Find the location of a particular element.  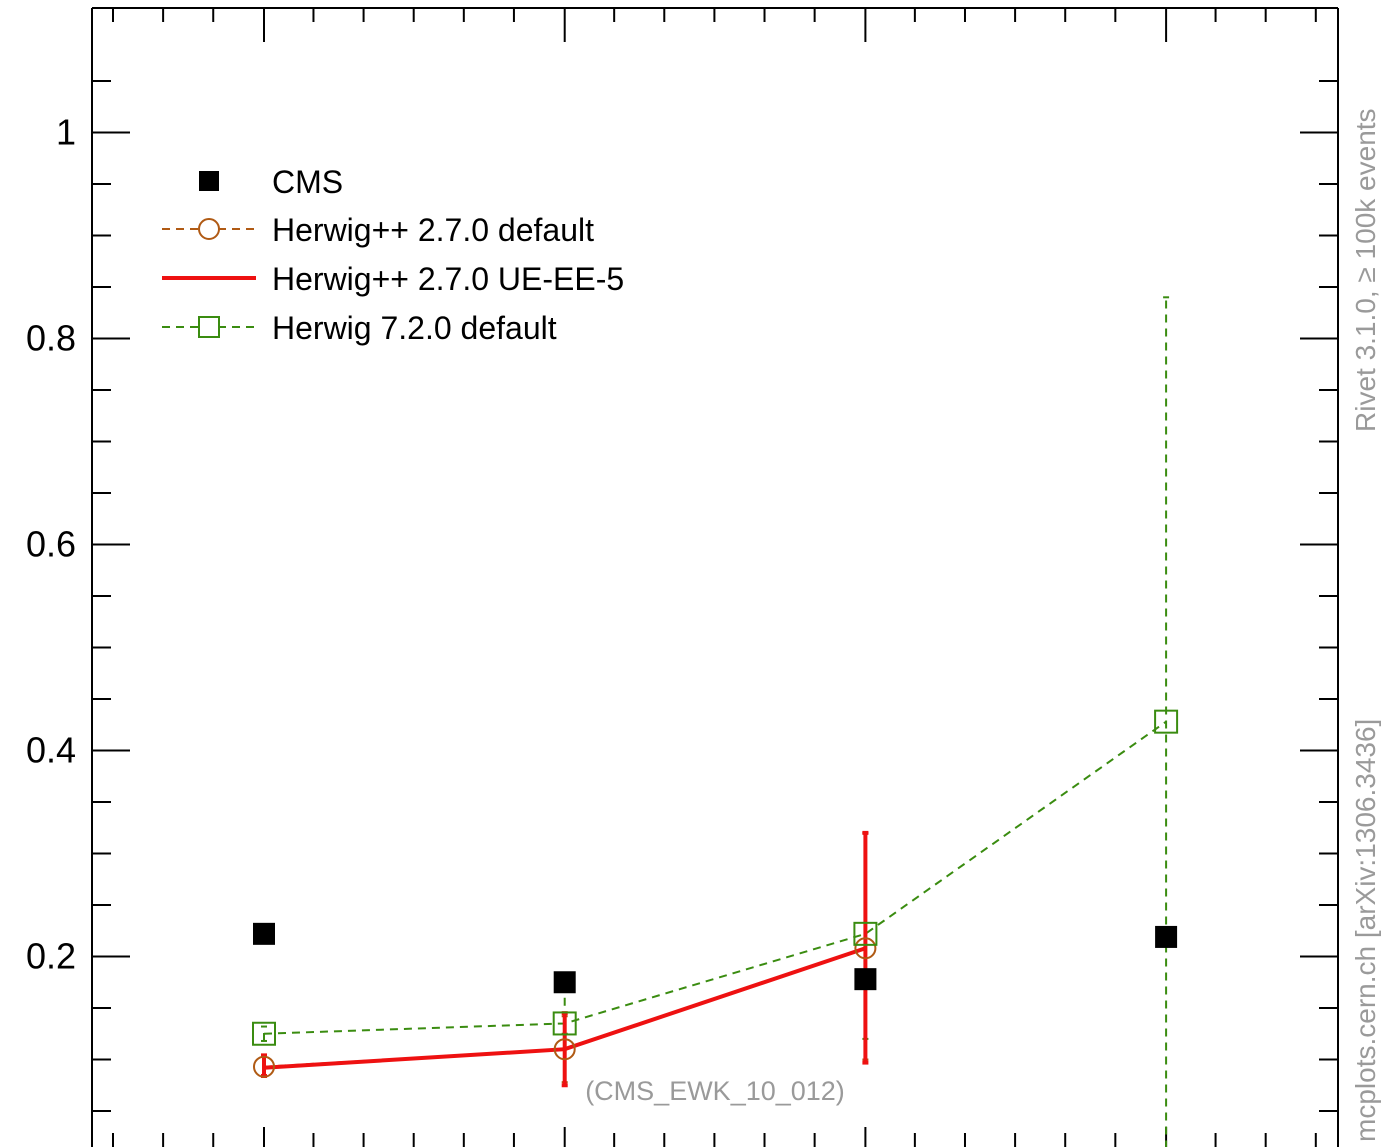

legend-label: Herwig++ 2.7.0 UE-EE-5 is located at coordinates (448, 279).